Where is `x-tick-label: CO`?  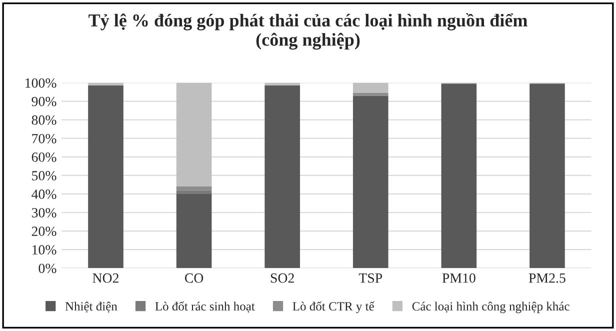
x-tick-label: CO is located at coordinates (194, 278).